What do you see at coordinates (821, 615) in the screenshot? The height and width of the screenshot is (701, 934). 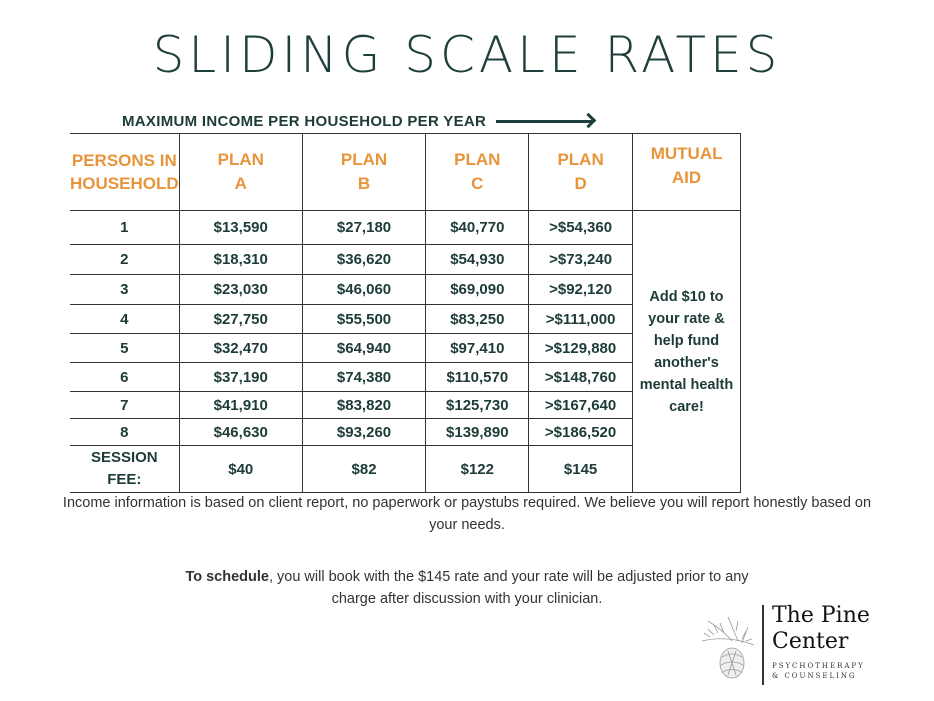 I see `logo-name-line1: The Pine` at bounding box center [821, 615].